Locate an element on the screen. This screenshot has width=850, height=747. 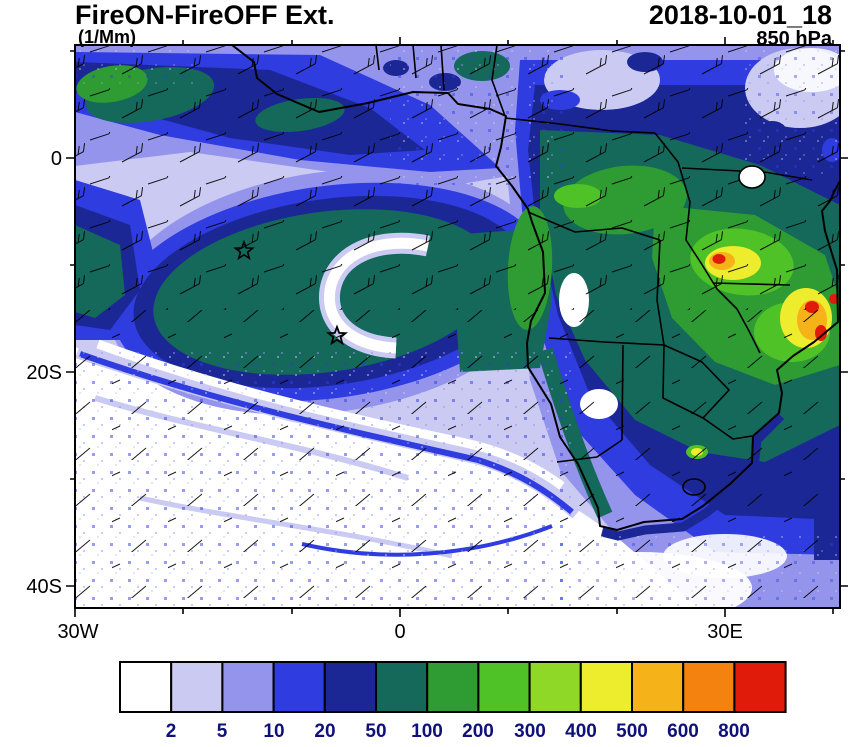
colorbar: 2 5 10 20 50 100 200 300 400 500 600 800 is located at coordinates (453, 701).